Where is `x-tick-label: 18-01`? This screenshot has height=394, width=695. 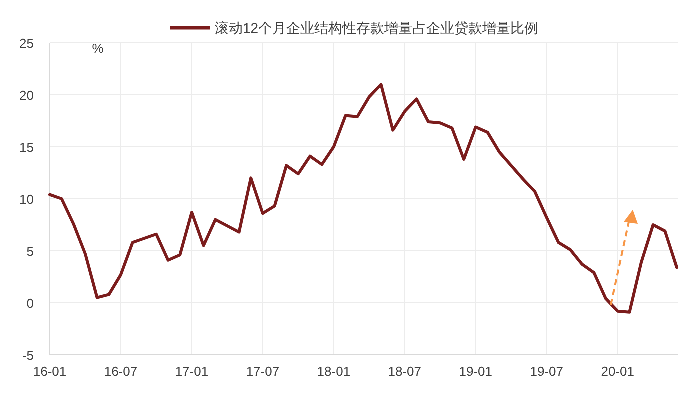 x-tick-label: 18-01 is located at coordinates (334, 371).